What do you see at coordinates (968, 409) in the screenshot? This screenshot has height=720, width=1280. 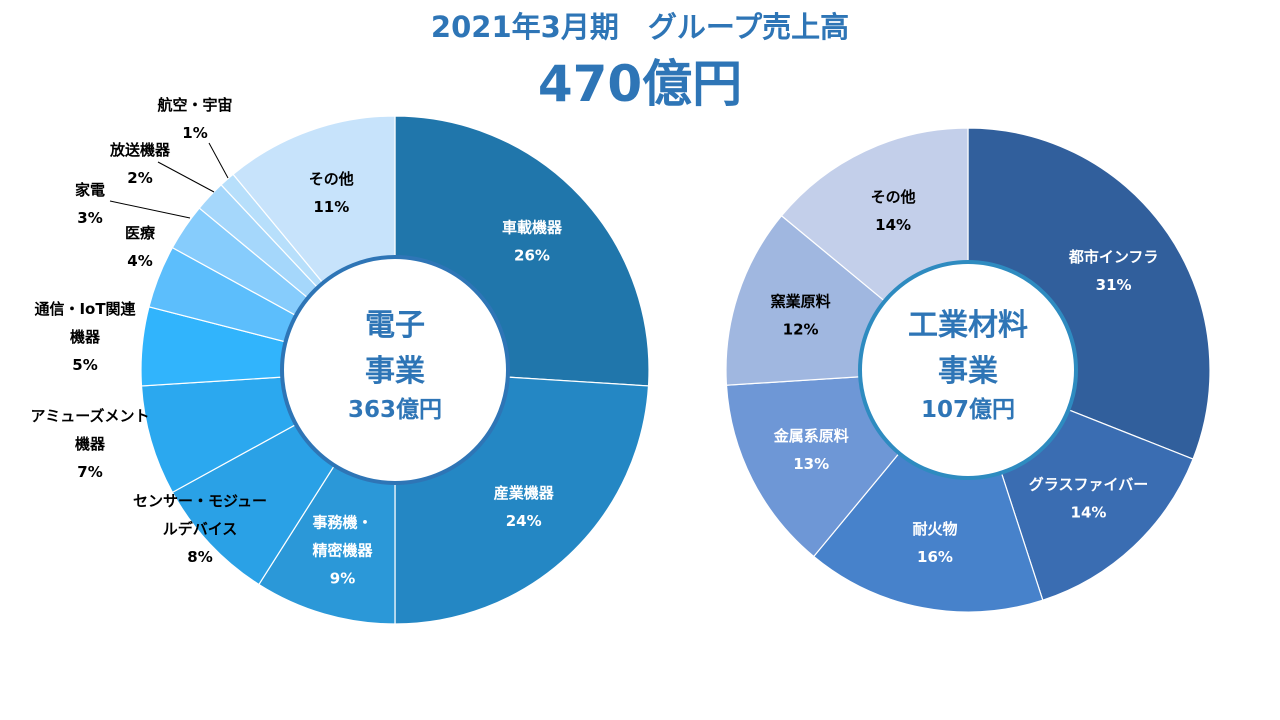 I see `center-value: 107億円` at bounding box center [968, 409].